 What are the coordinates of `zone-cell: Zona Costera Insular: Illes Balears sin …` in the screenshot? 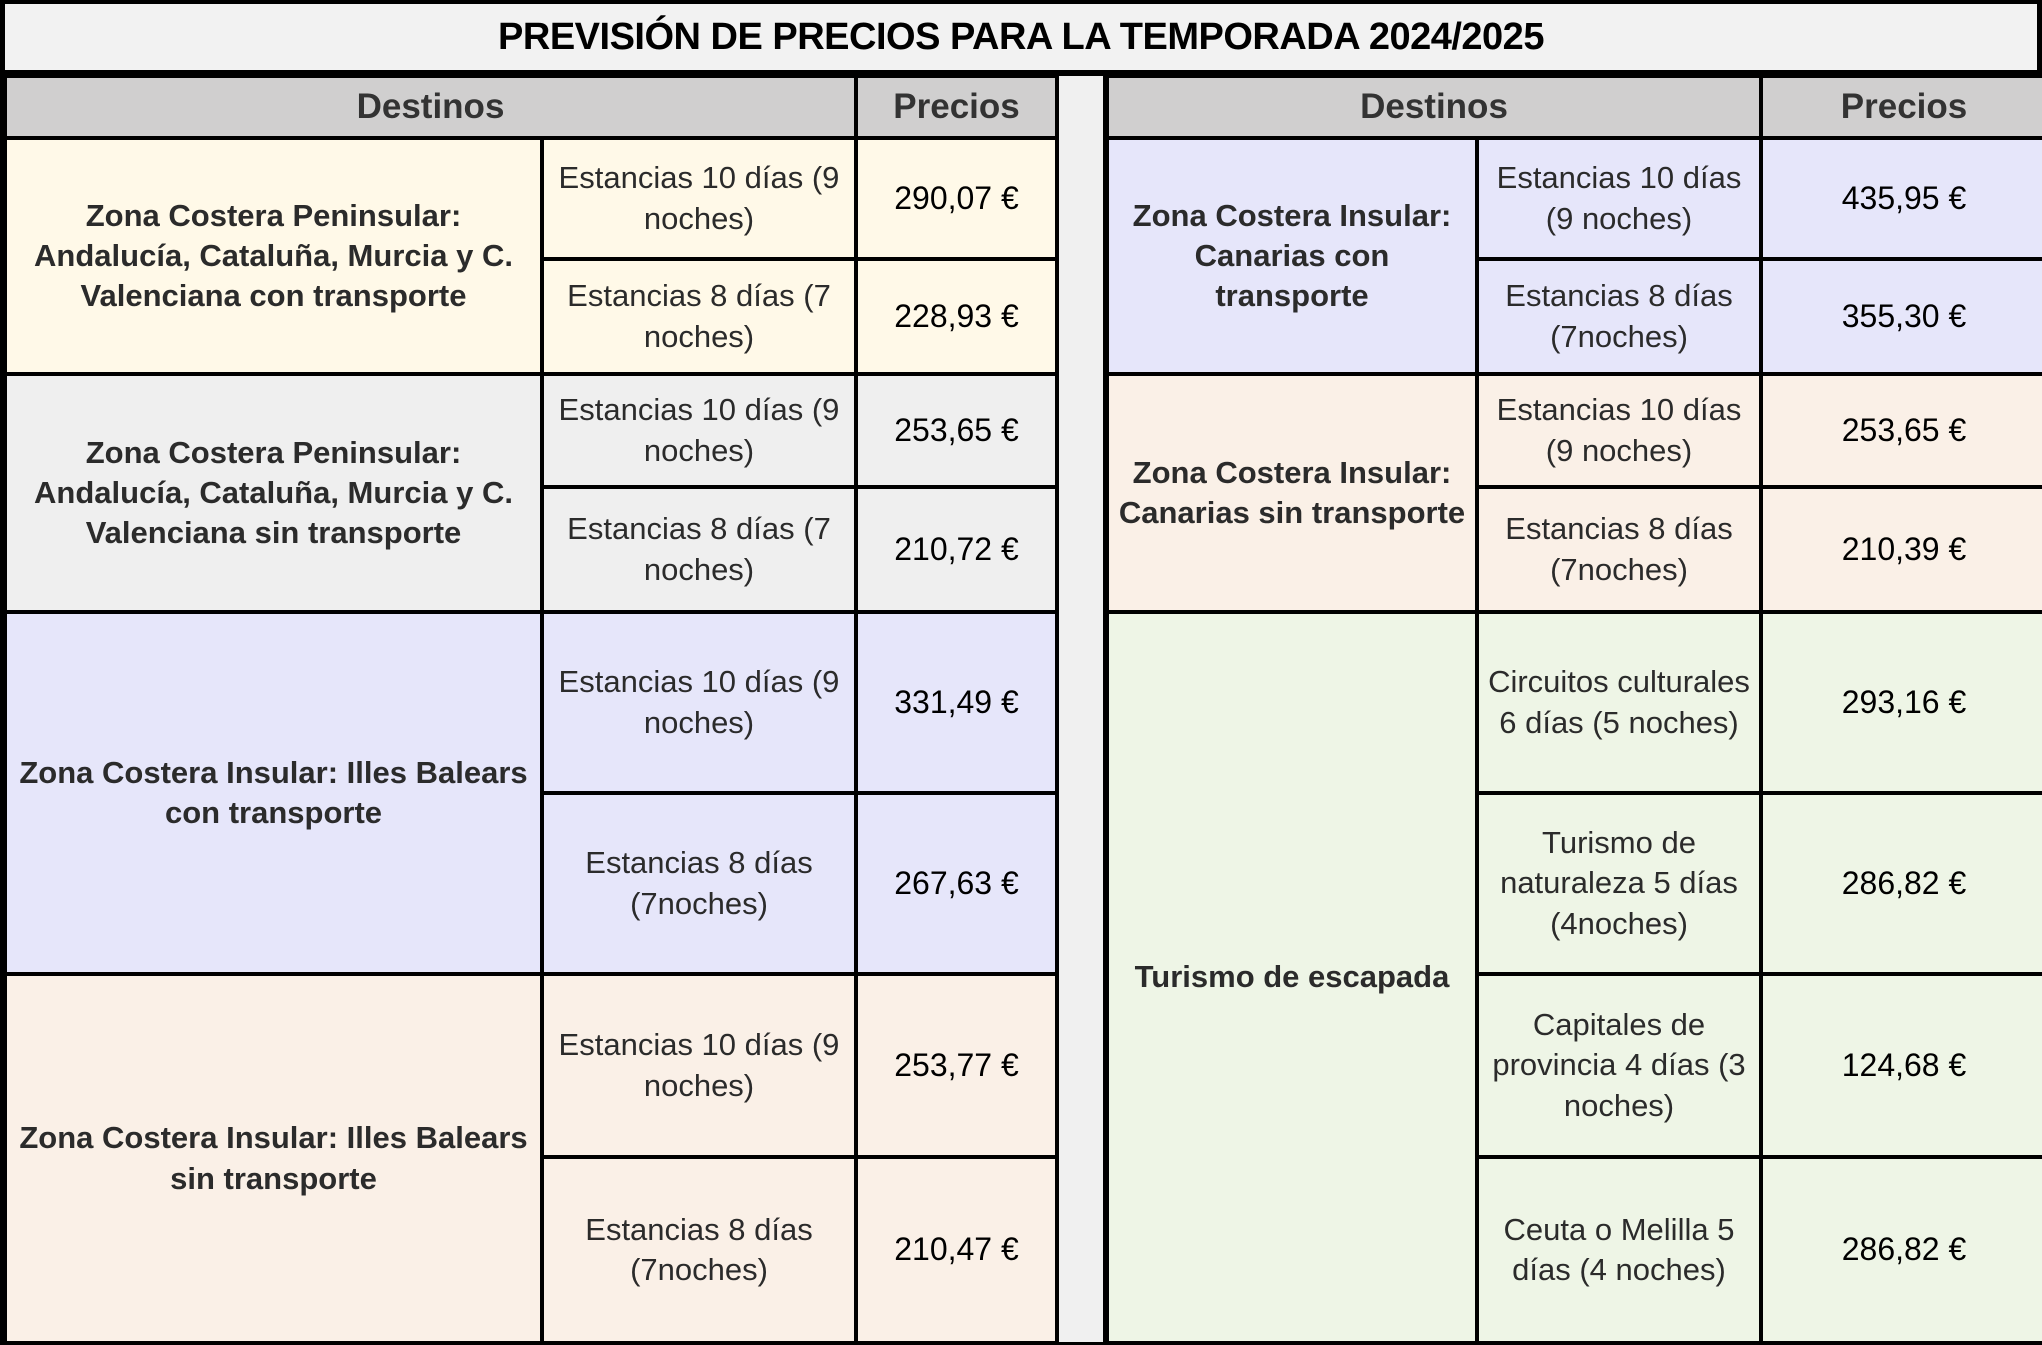 It's located at (273, 1158).